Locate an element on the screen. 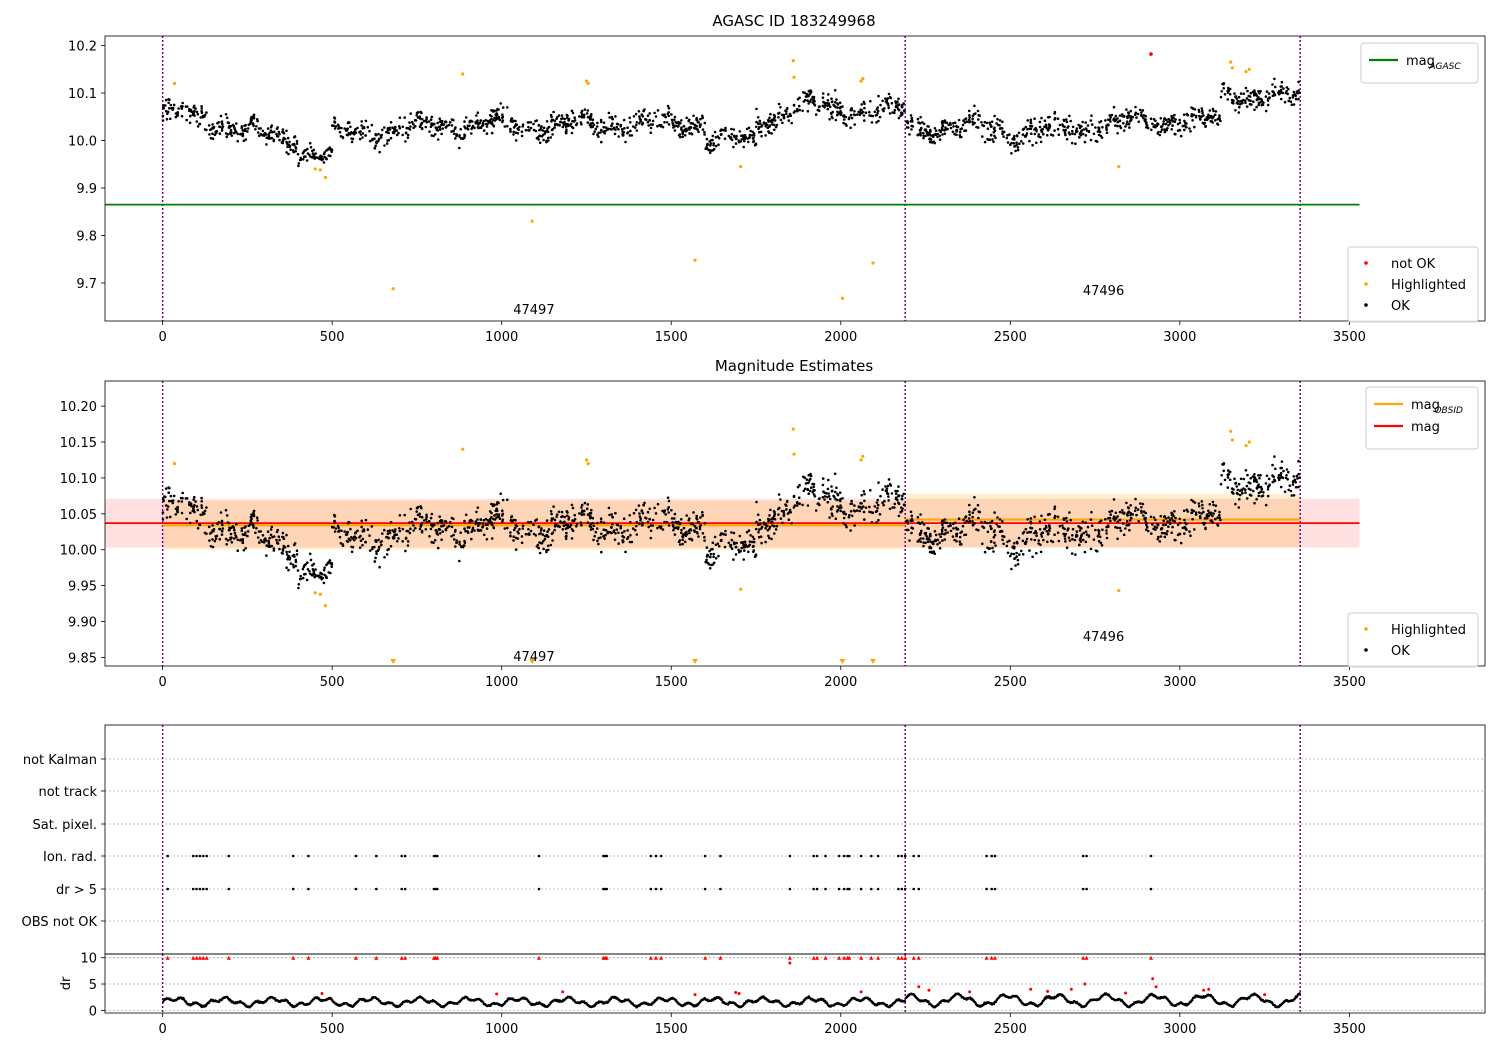  y-tick-label: 9.85 is located at coordinates (82, 658).